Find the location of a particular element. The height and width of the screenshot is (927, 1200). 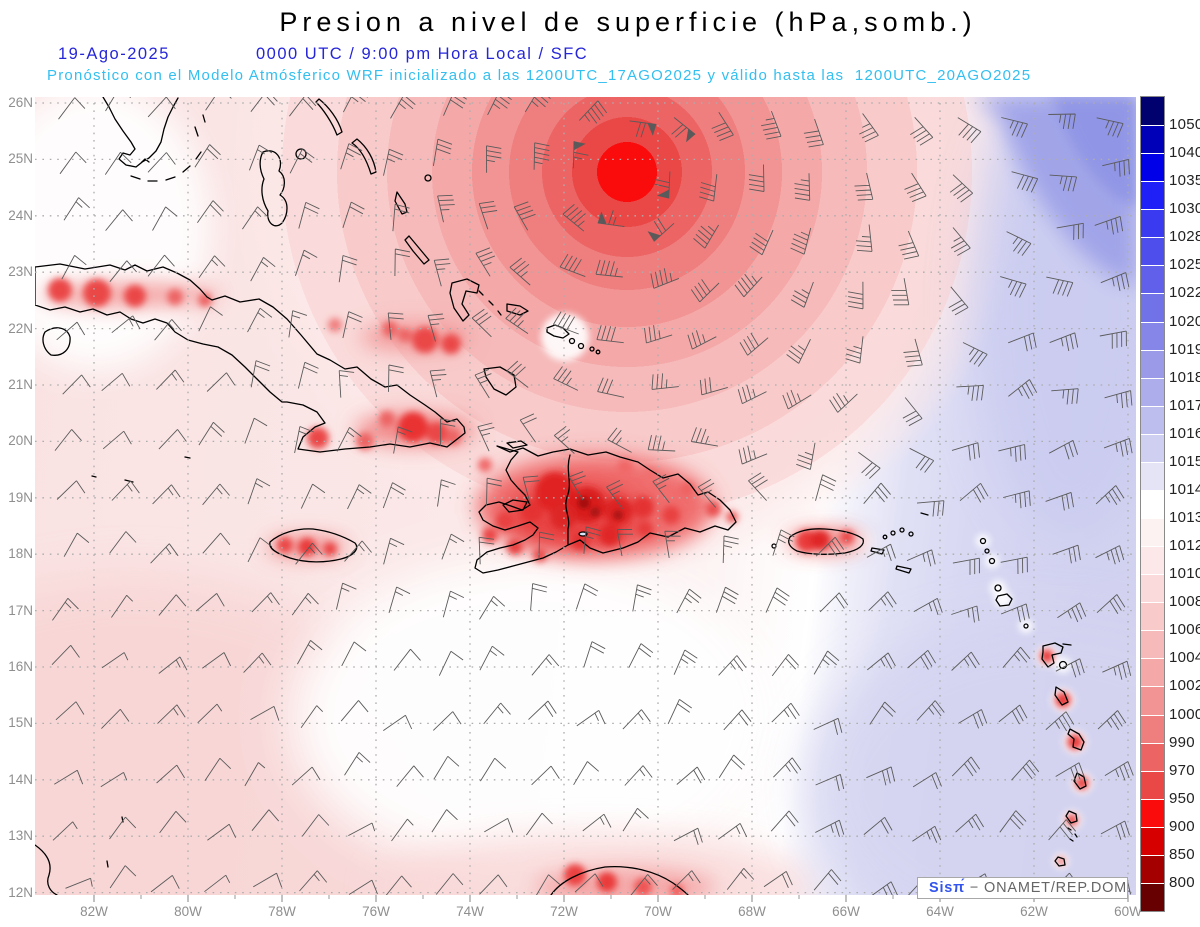

colorbar-tick-label: 1012 is located at coordinates (1184, 546).